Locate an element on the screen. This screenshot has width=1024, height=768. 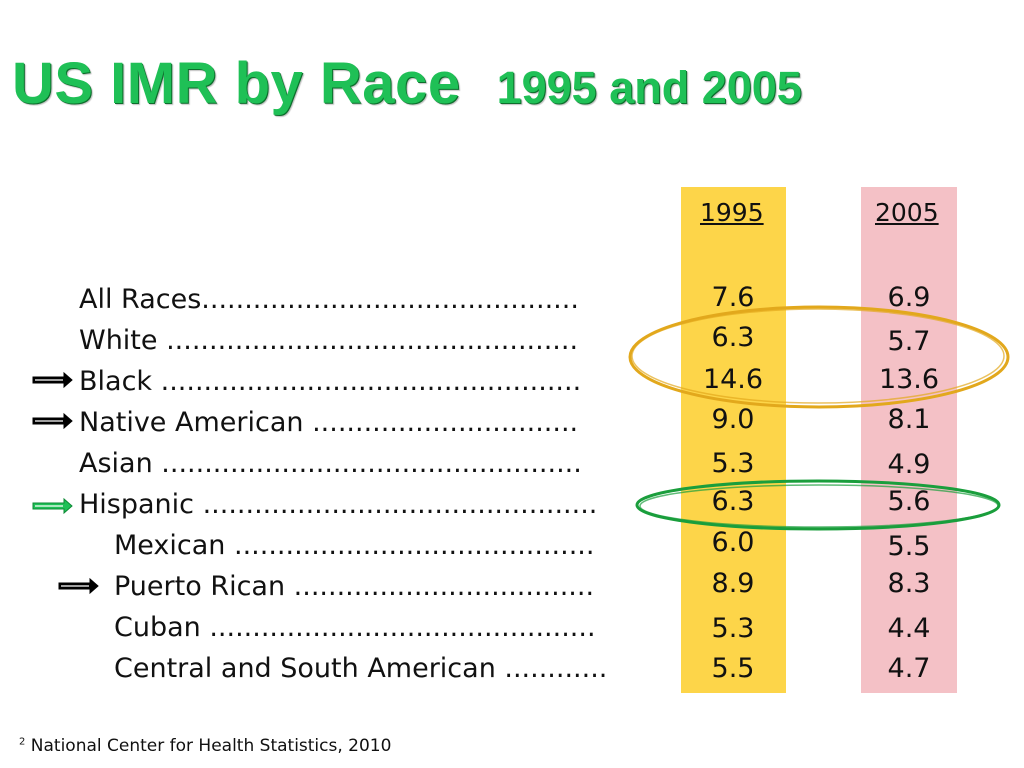
value-1995-puerto-rican: 8.9 is located at coordinates (733, 583).